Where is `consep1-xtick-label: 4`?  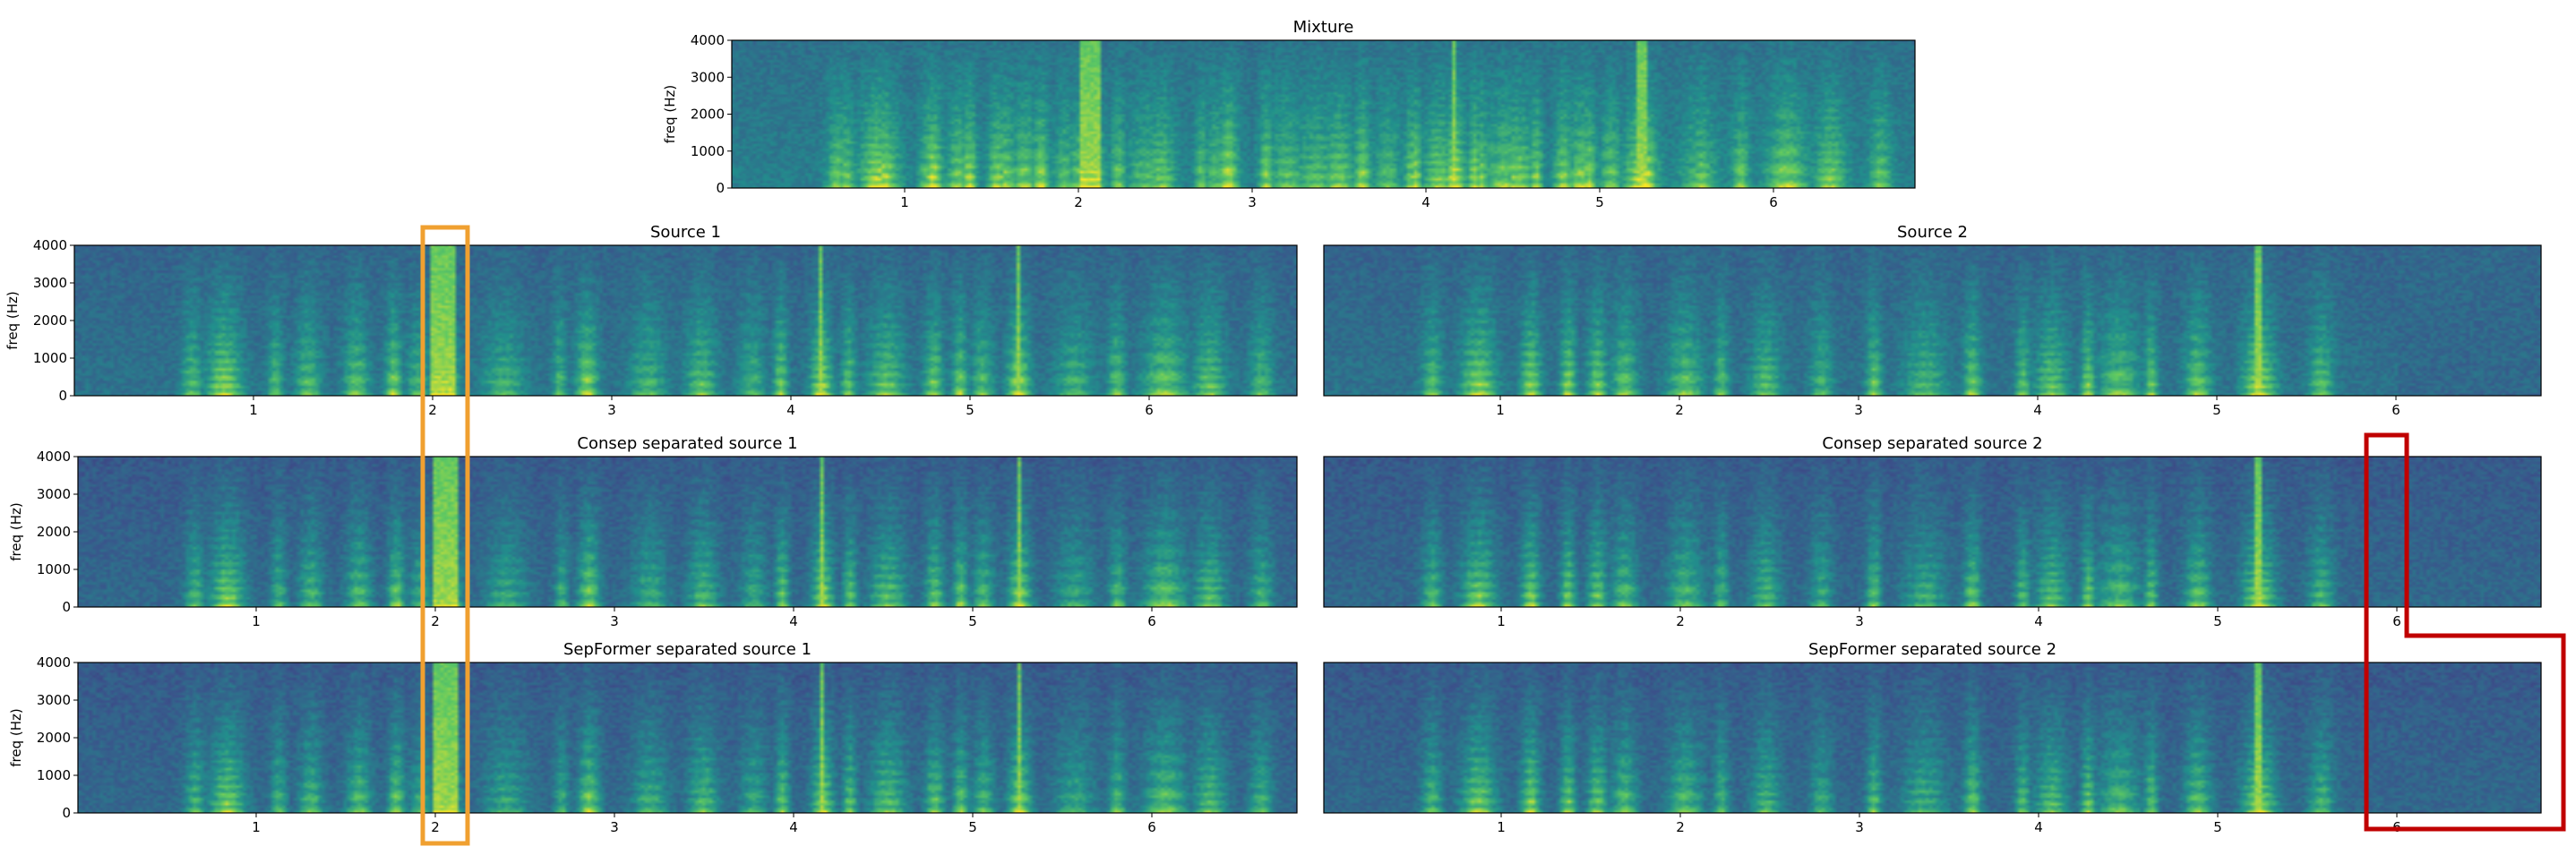 consep1-xtick-label: 4 is located at coordinates (793, 621).